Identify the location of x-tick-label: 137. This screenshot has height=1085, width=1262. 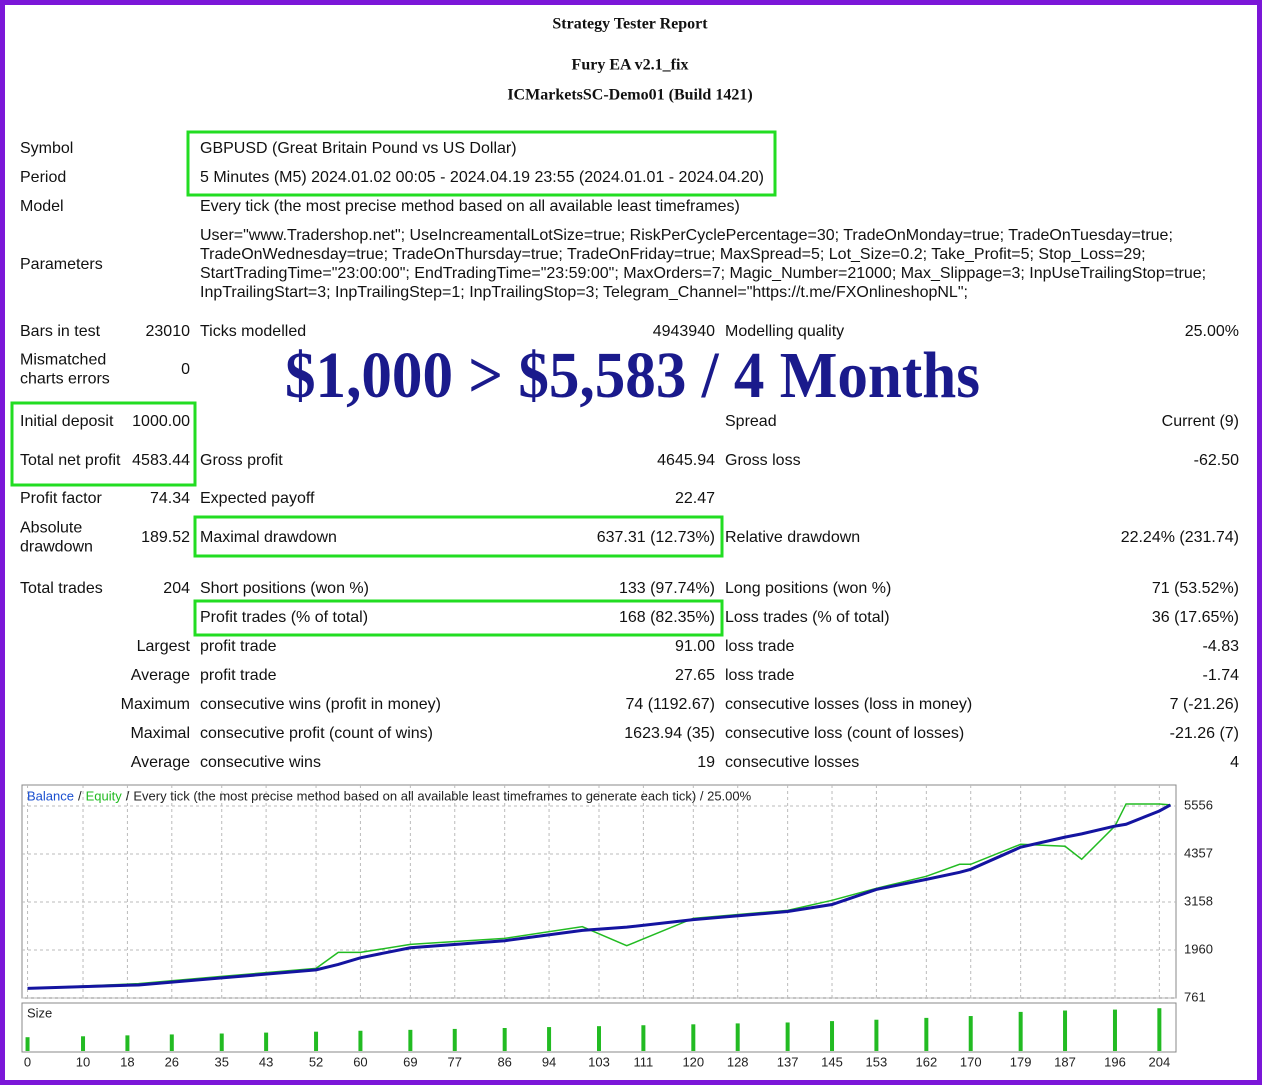
(788, 1061).